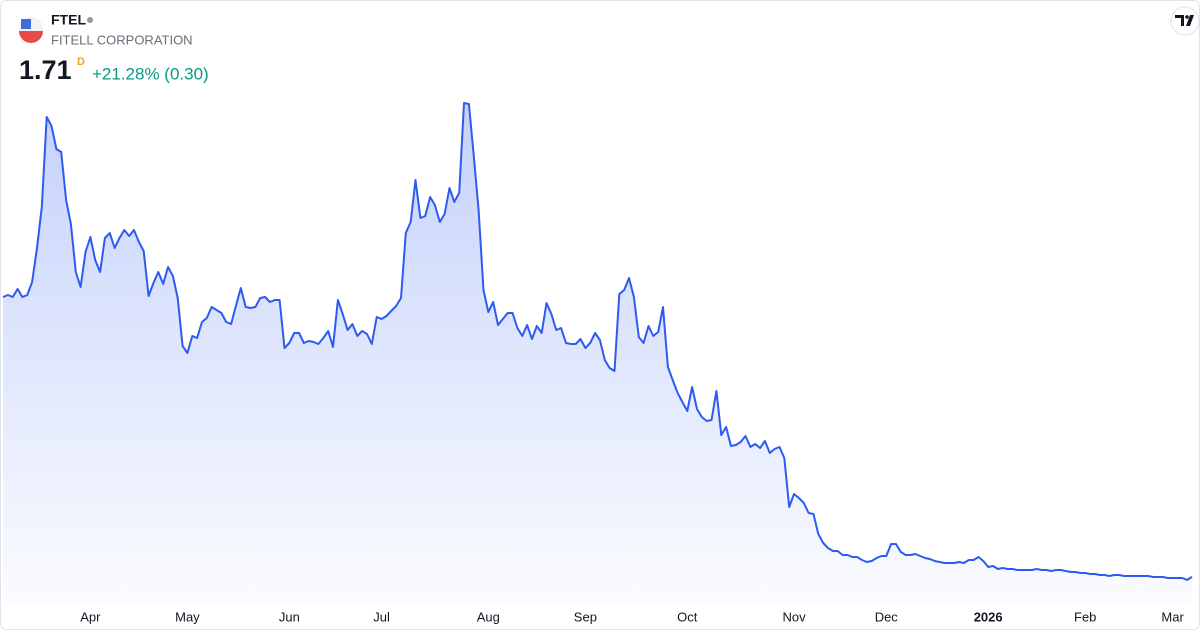  Describe the element at coordinates (90, 616) in the screenshot. I see `x-tick-label: Apr` at that location.